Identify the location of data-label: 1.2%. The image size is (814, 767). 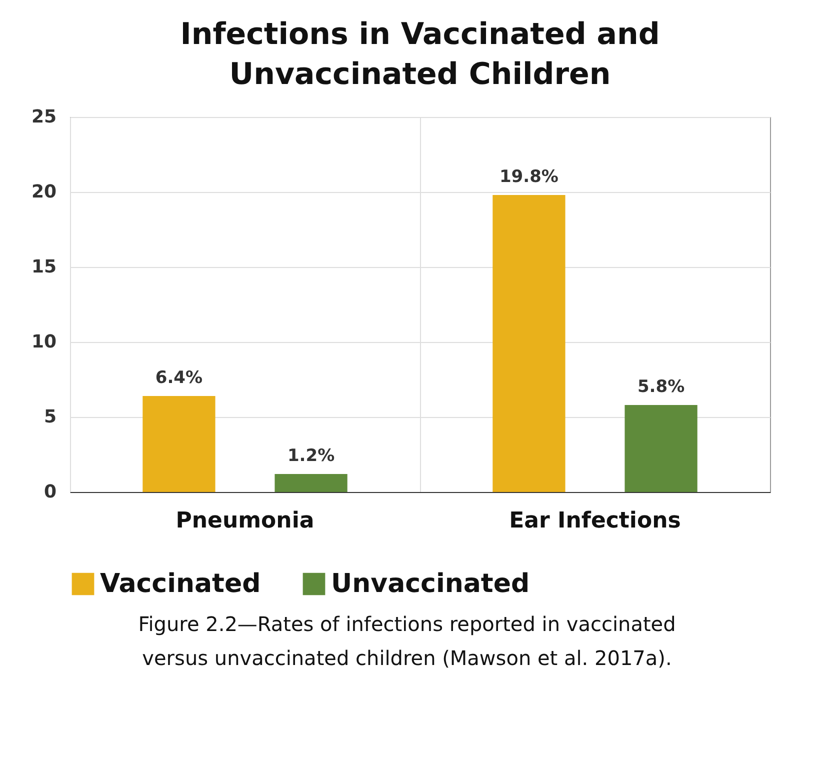
(311, 456).